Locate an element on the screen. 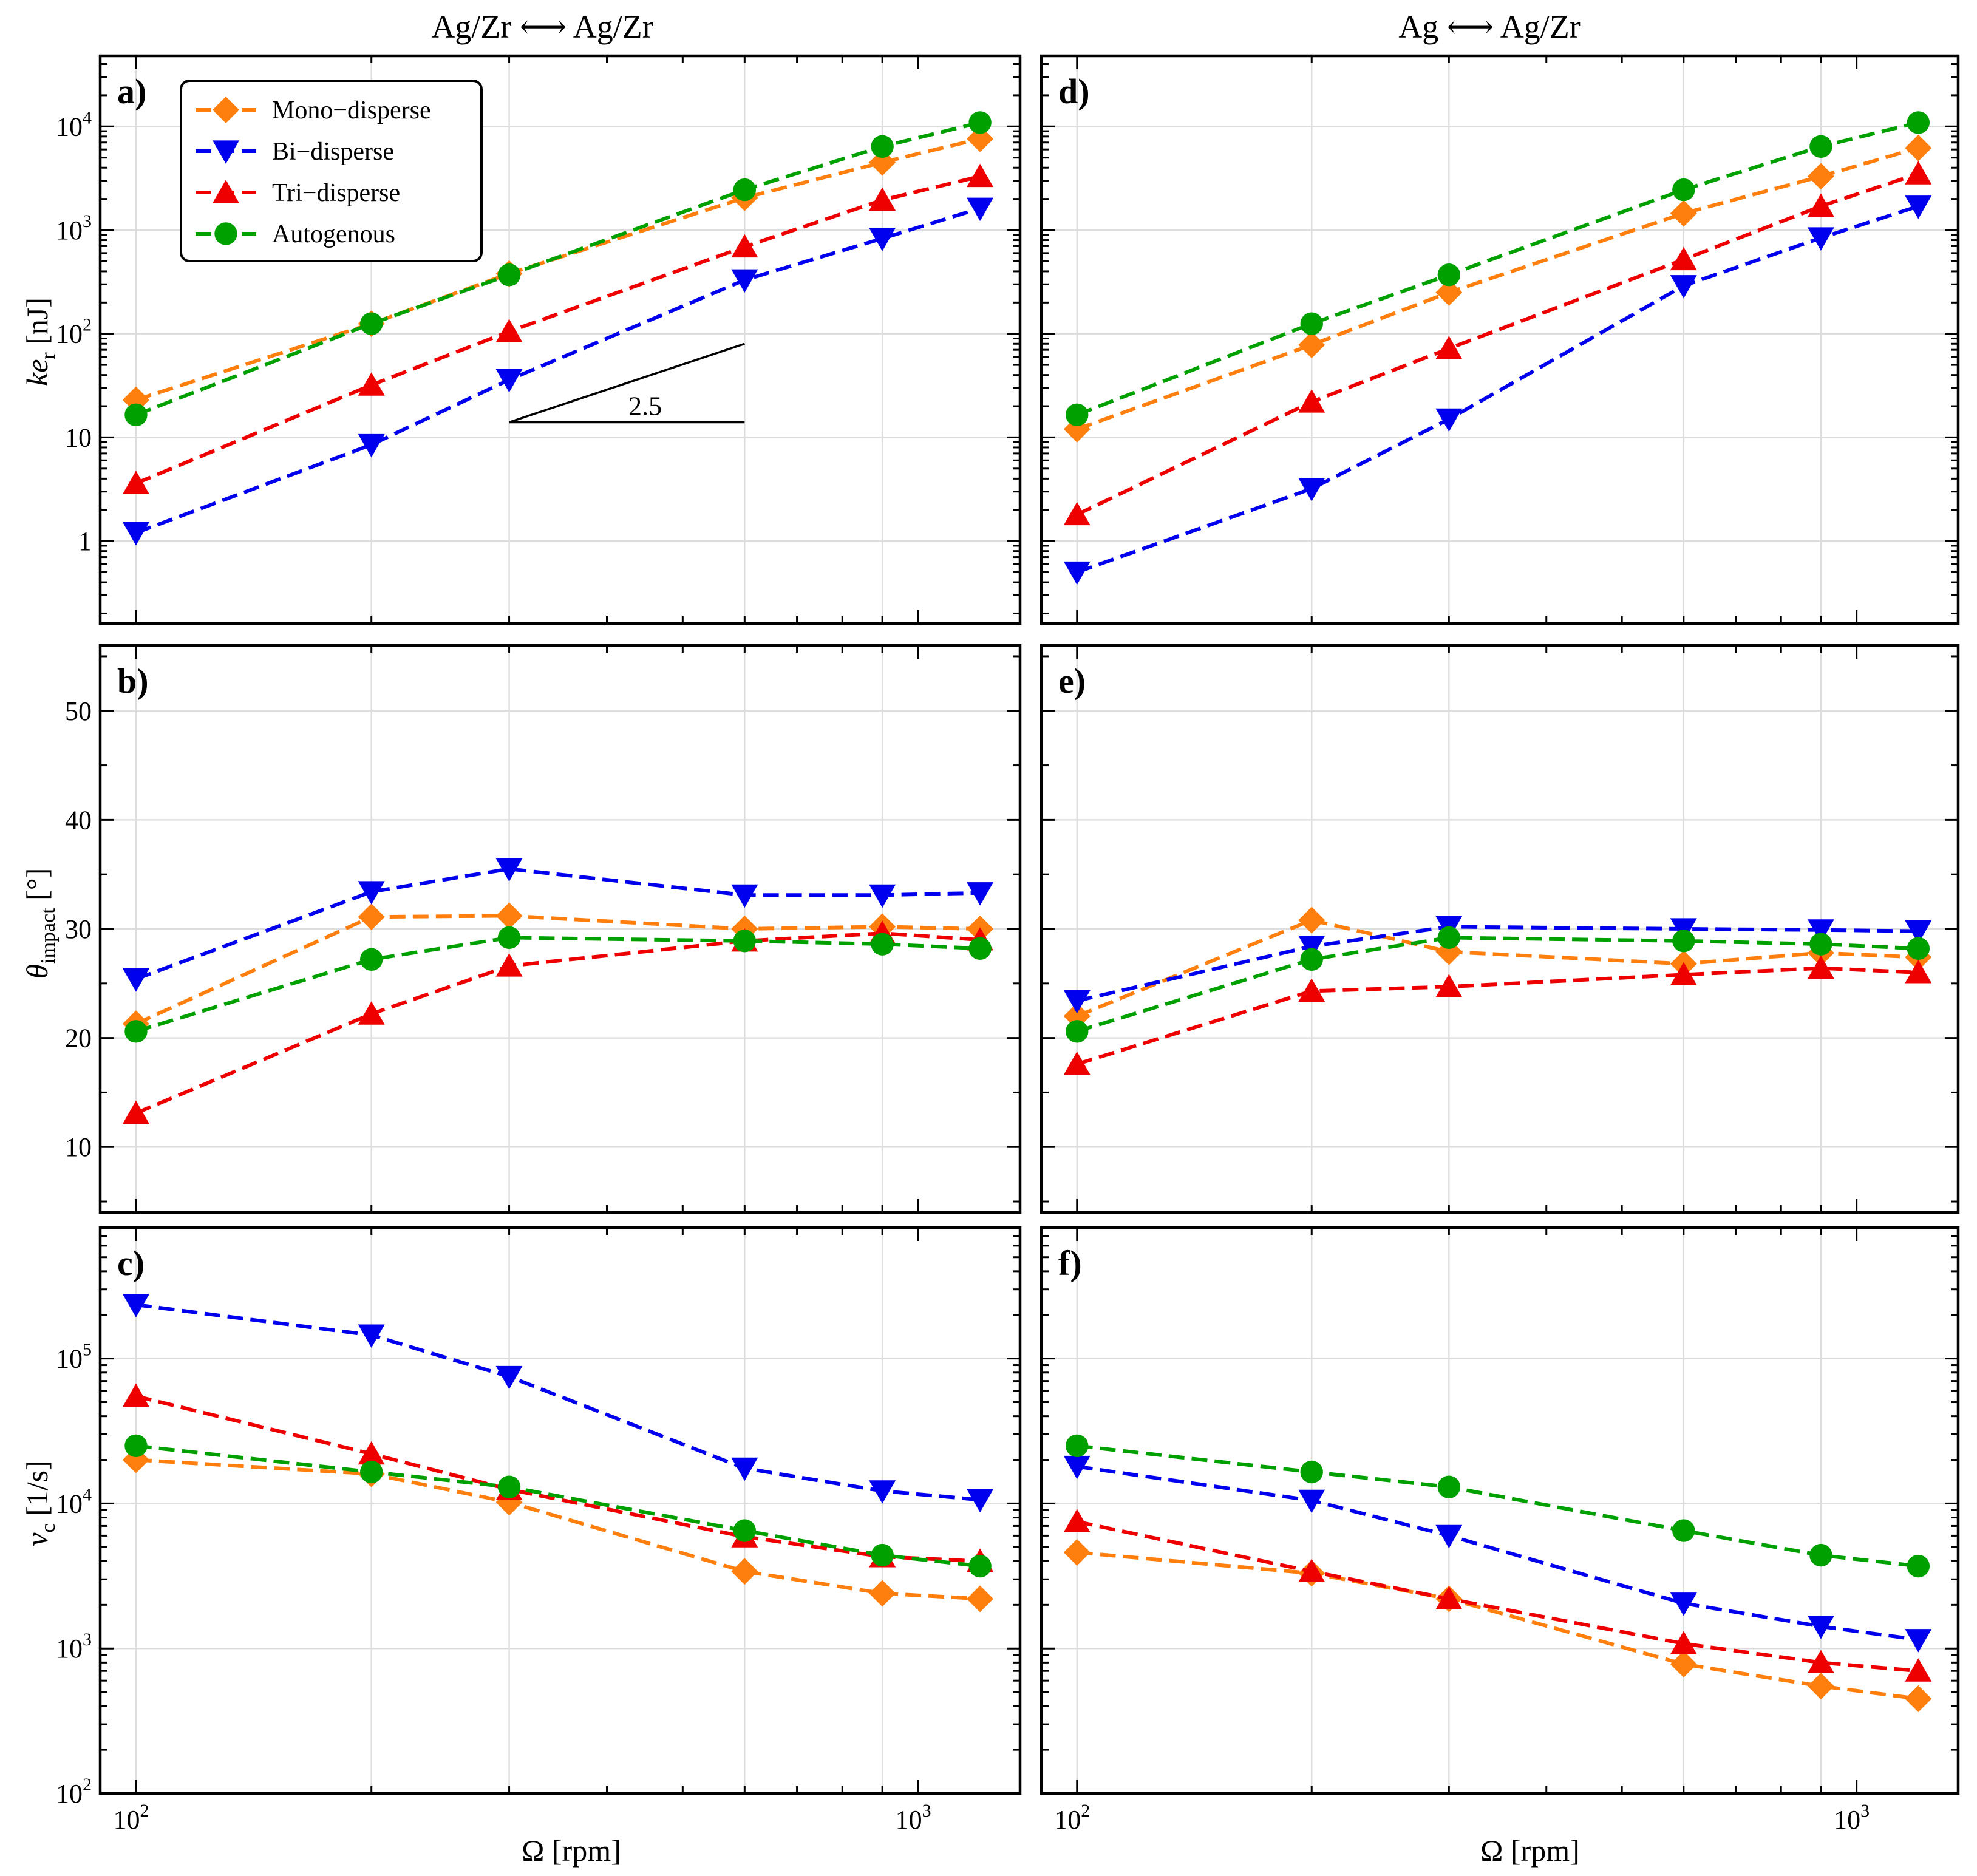 This screenshot has height=1876, width=1977. x-axis-label-right: Ω [rpm] is located at coordinates (1530, 1851).